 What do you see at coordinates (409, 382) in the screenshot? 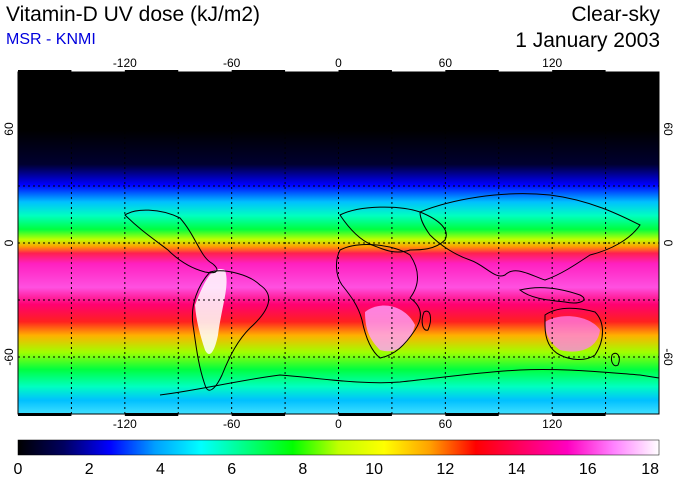
I see `coastline-antarctica` at bounding box center [409, 382].